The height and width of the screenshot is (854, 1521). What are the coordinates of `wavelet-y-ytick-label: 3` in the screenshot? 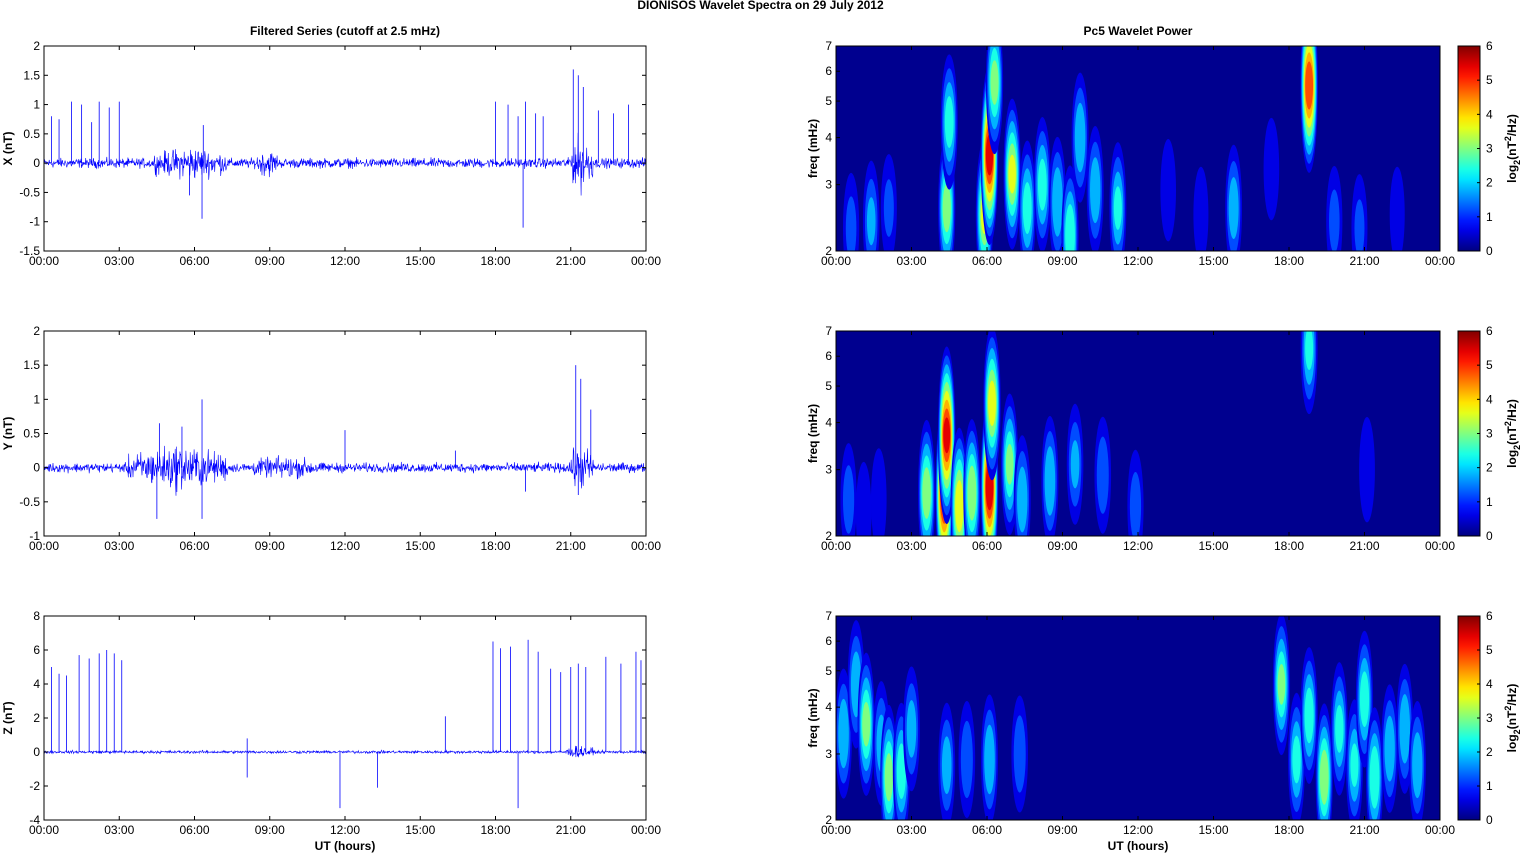 It's located at (828, 470).